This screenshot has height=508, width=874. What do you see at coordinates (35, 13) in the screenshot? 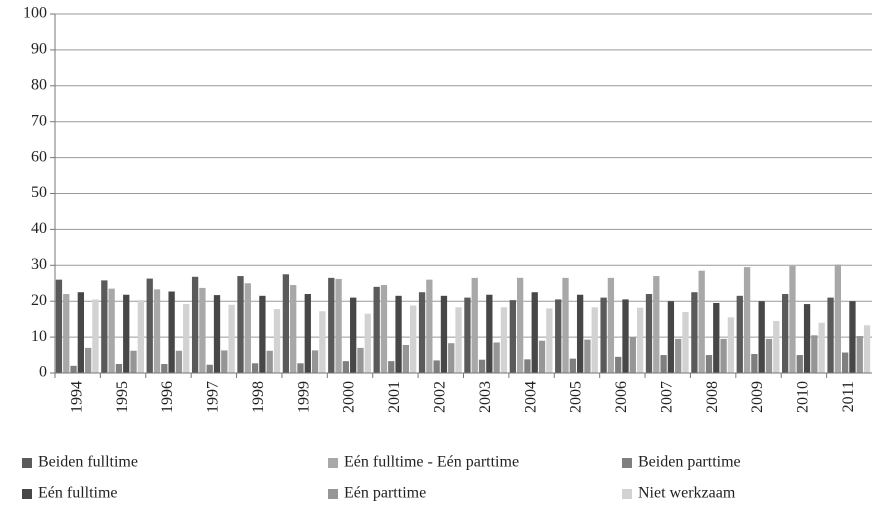
I see `y-tick-label: 100` at bounding box center [35, 13].